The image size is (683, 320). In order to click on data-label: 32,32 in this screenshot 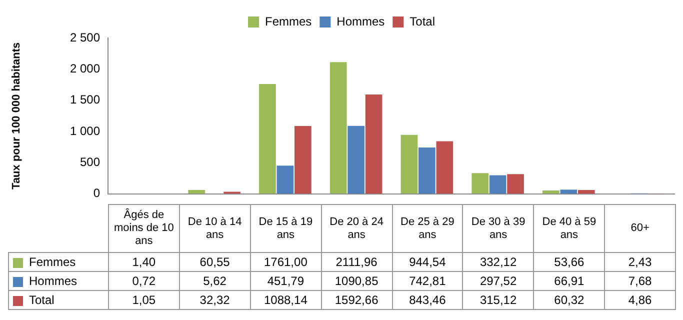, I will do `click(214, 300)`.